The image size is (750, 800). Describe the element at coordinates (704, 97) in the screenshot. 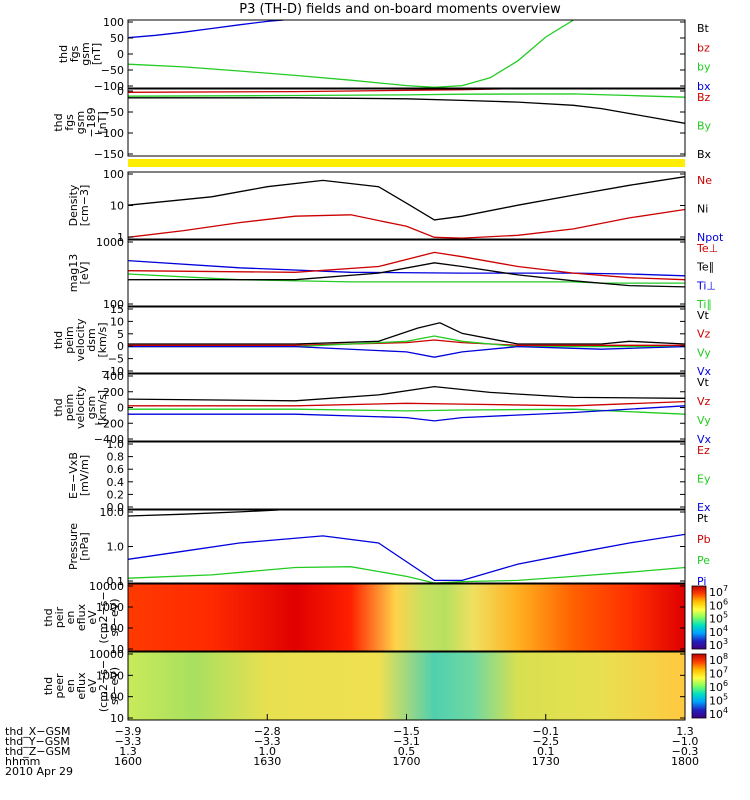

I see `legend-entry-Bz: Bz` at that location.